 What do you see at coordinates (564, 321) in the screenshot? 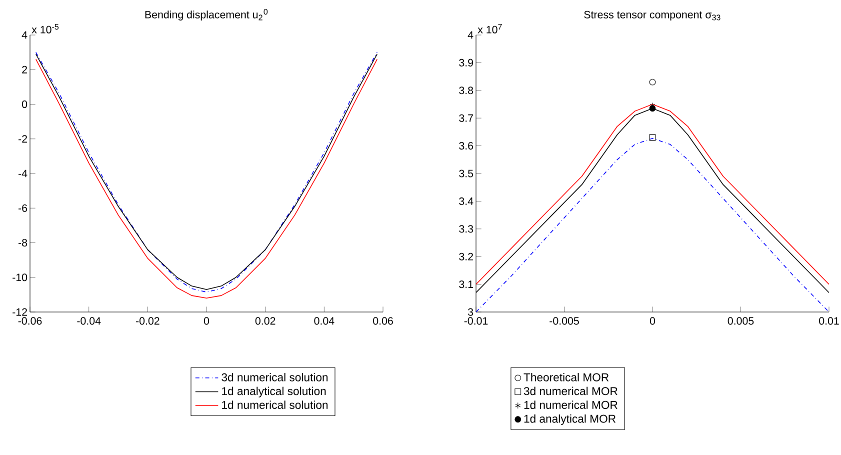
I see `x-tick-label: -0.005` at bounding box center [564, 321].